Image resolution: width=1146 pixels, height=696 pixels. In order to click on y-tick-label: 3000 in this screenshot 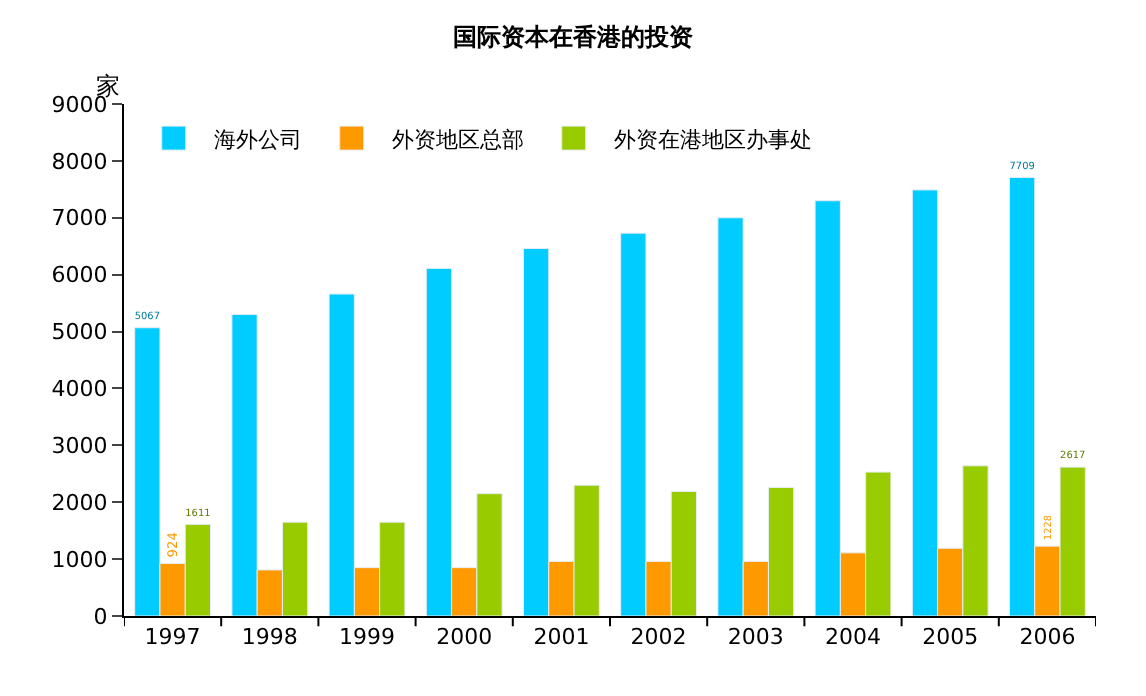, I will do `click(79, 446)`.